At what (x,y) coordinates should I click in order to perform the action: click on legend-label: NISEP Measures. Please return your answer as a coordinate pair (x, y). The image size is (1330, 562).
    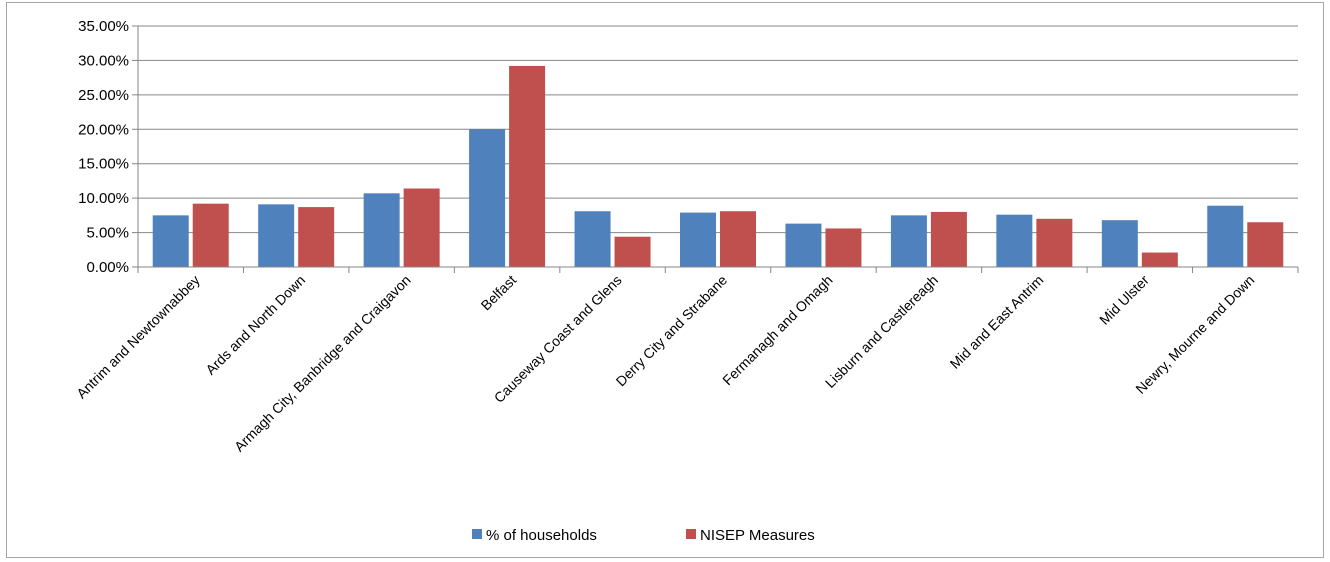
    Looking at the image, I should click on (757, 535).